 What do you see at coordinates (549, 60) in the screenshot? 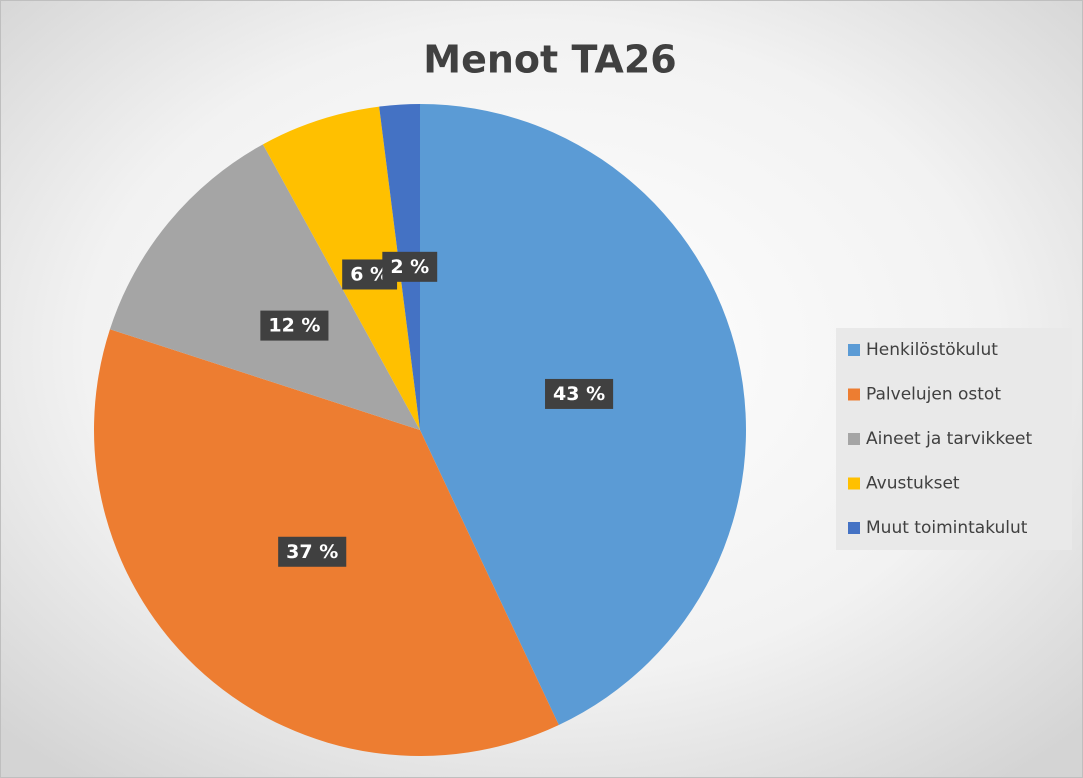
I see `chart-title: Menot TA26` at bounding box center [549, 60].